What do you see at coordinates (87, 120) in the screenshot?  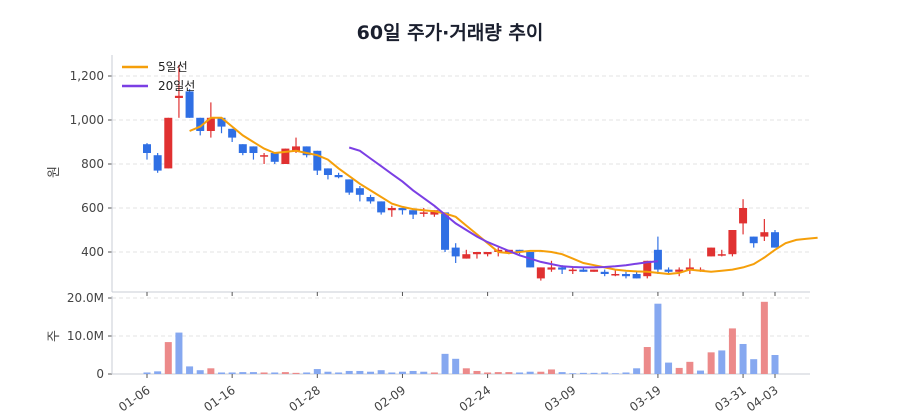 I see `y-tick-label: 1,000` at bounding box center [87, 120].